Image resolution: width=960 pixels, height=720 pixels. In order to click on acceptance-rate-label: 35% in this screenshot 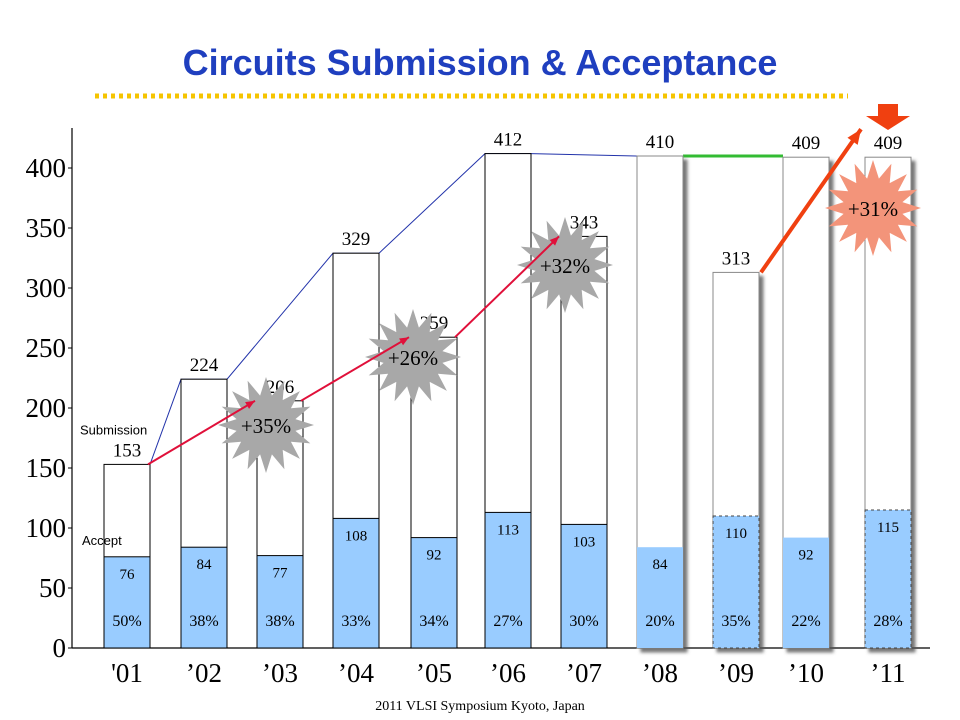, I will do `click(735, 621)`.